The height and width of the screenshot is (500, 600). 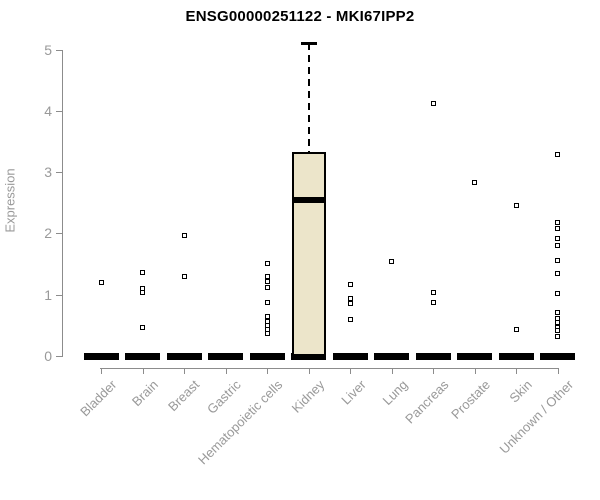 I want to click on x-category-label: Pancreas, so click(x=427, y=402).